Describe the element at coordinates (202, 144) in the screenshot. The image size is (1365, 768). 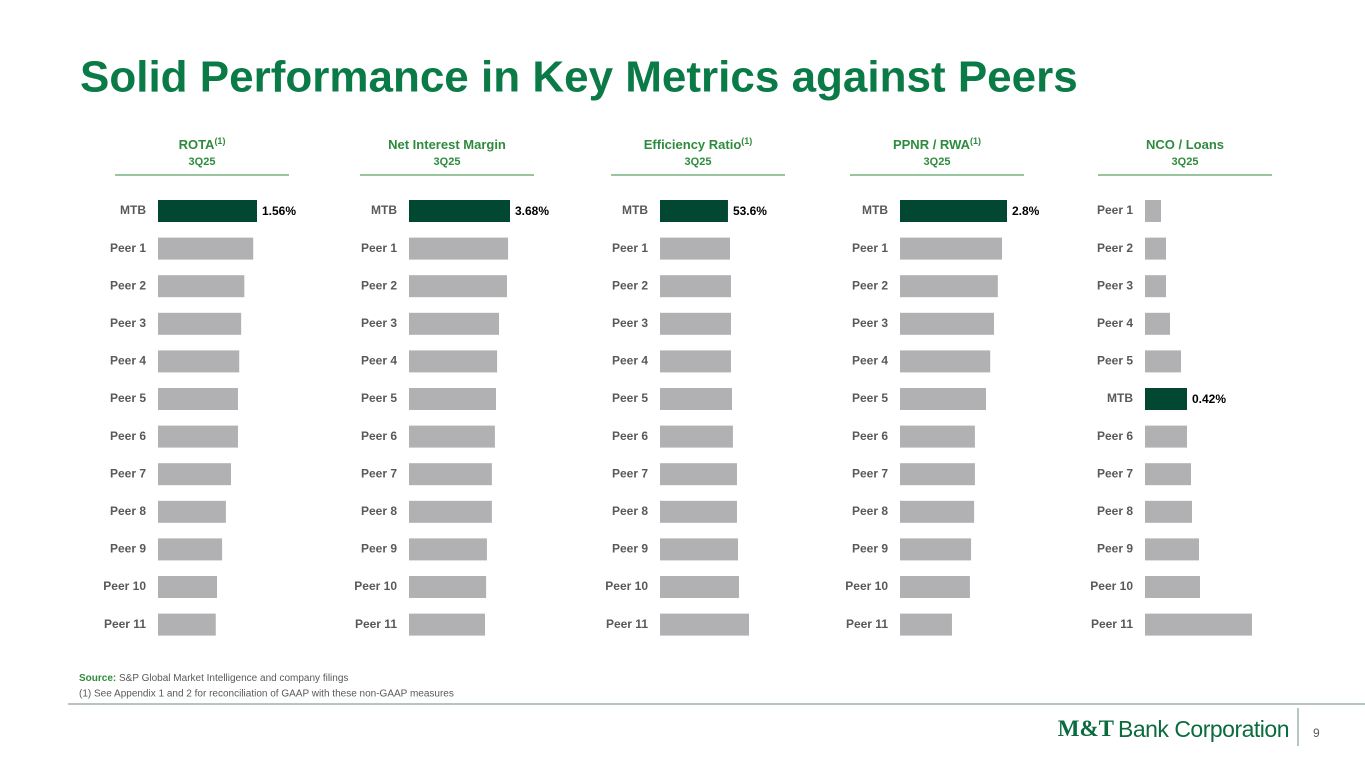
I see `chart-title: ROTA(1)` at that location.